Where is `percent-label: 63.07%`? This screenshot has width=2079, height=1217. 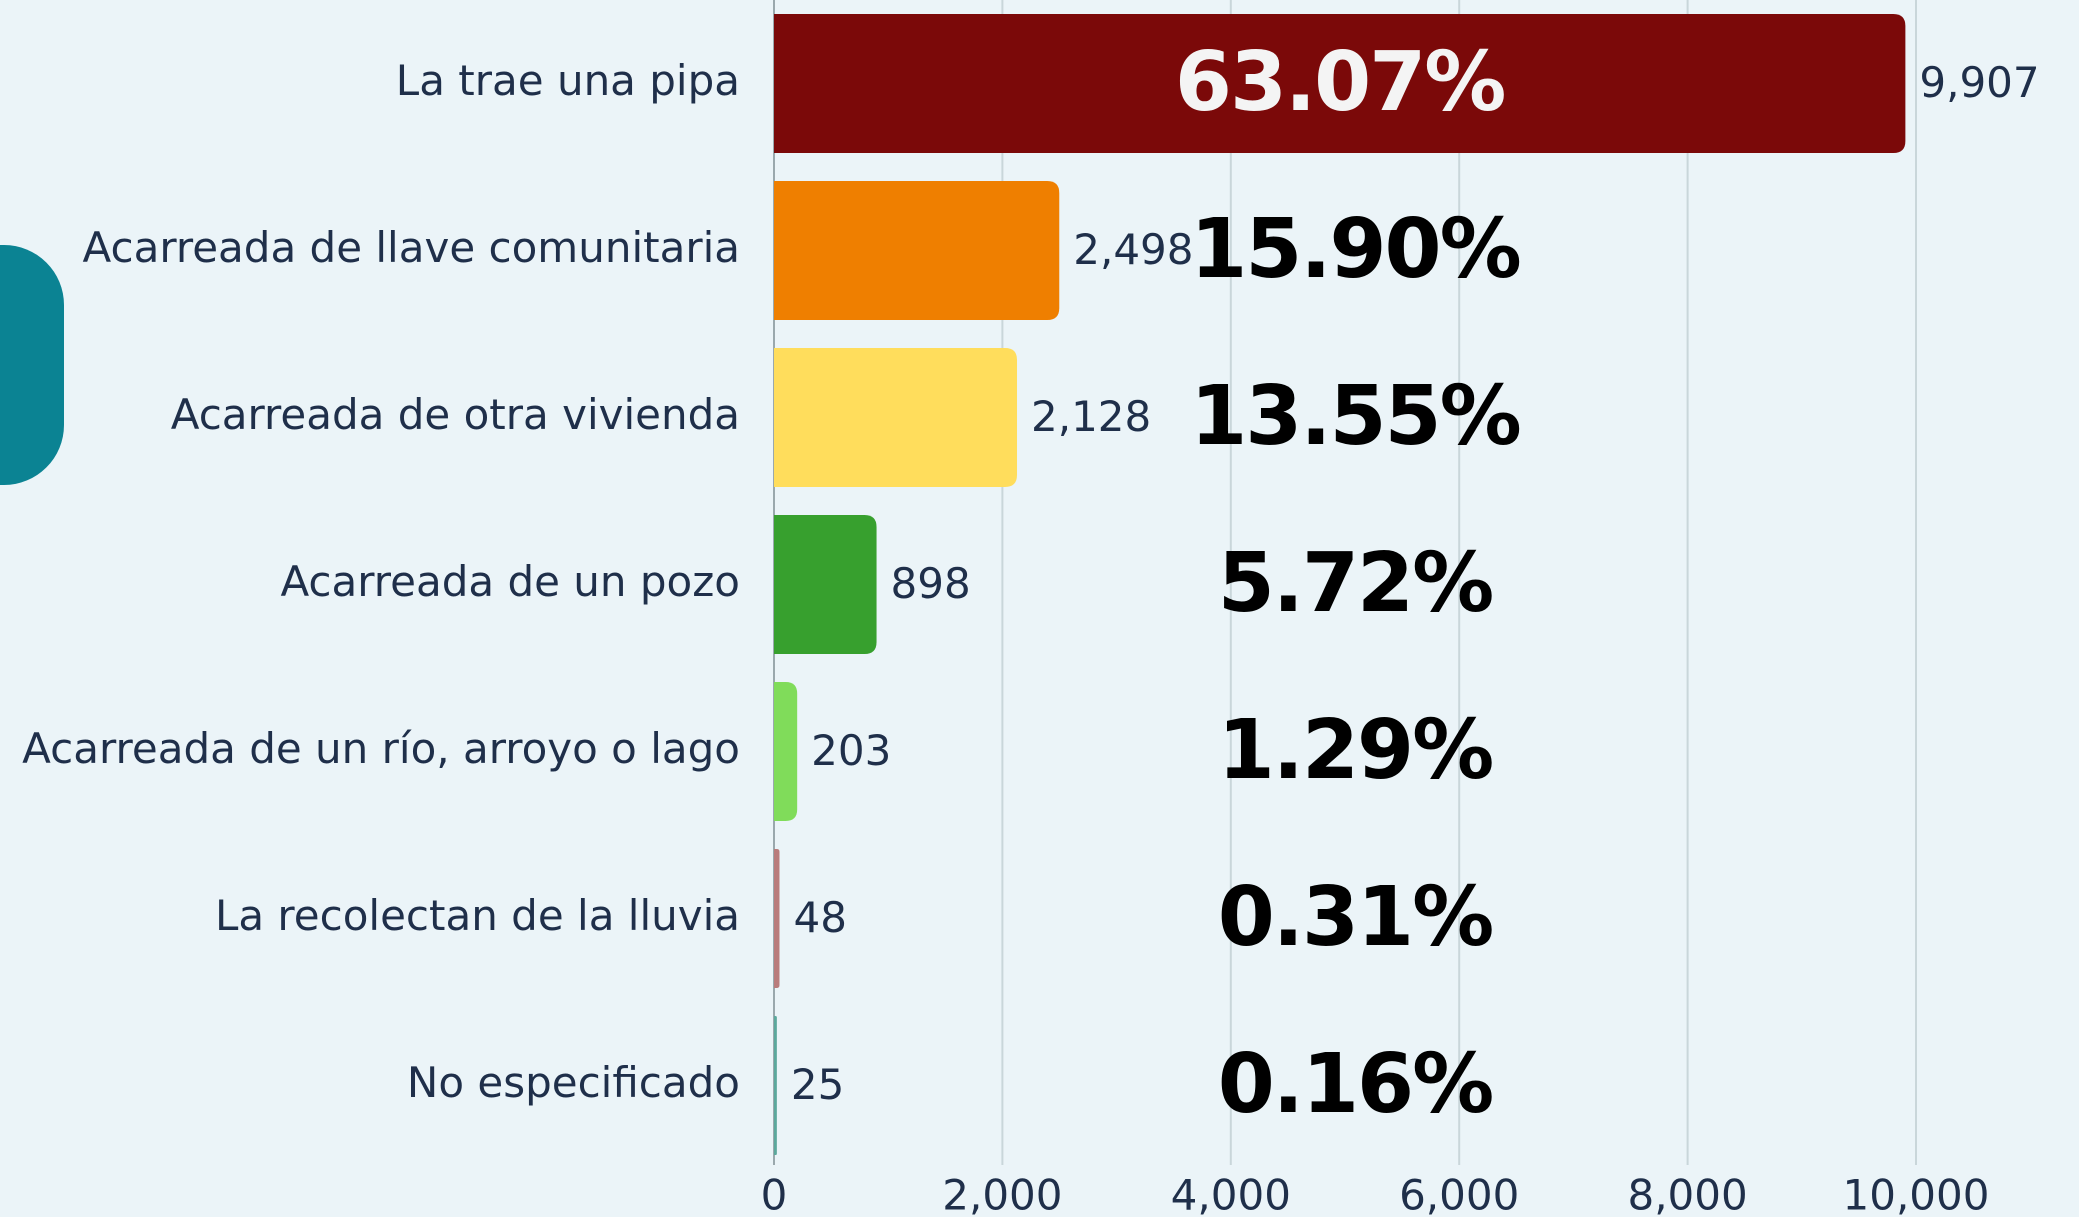 percent-label: 63.07% is located at coordinates (1340, 82).